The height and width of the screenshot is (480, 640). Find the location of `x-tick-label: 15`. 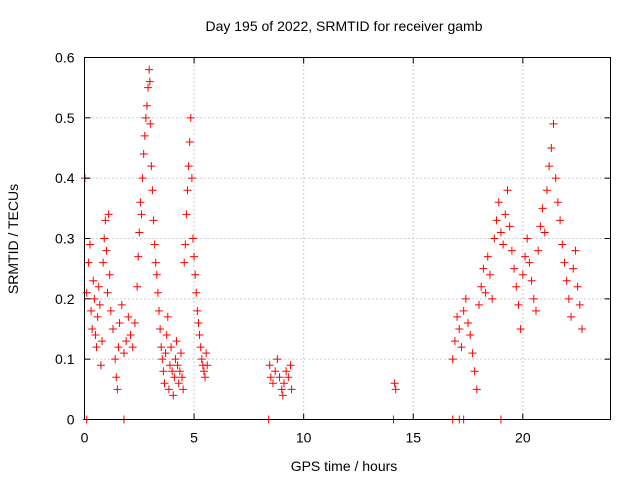

x-tick-label: 15 is located at coordinates (413, 438).